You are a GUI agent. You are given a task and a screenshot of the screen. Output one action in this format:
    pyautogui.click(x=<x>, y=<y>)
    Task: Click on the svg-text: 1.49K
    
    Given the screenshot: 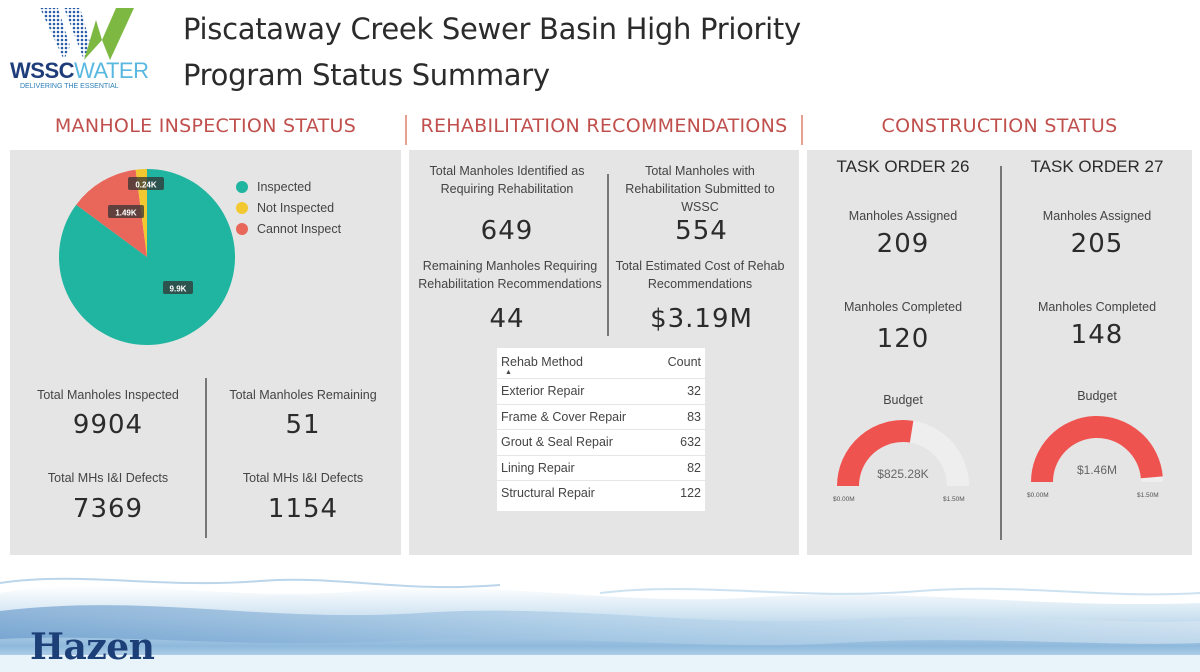 What is the action you would take?
    pyautogui.click(x=126, y=213)
    